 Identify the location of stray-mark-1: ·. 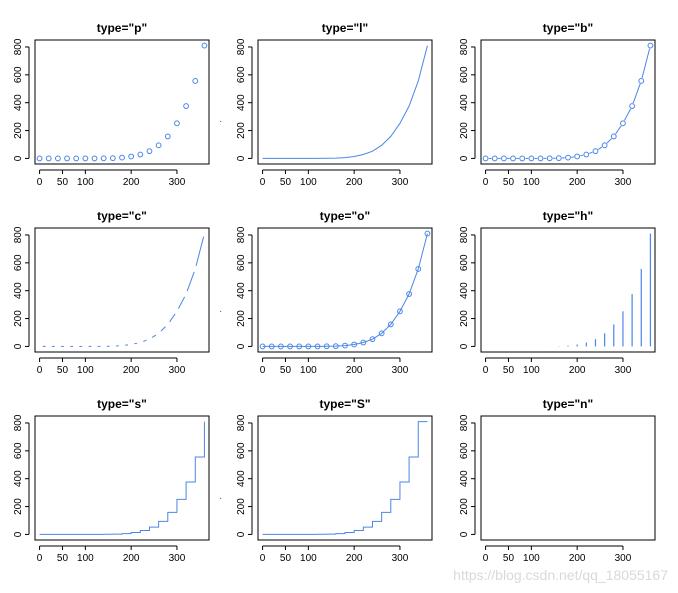
(221, 121).